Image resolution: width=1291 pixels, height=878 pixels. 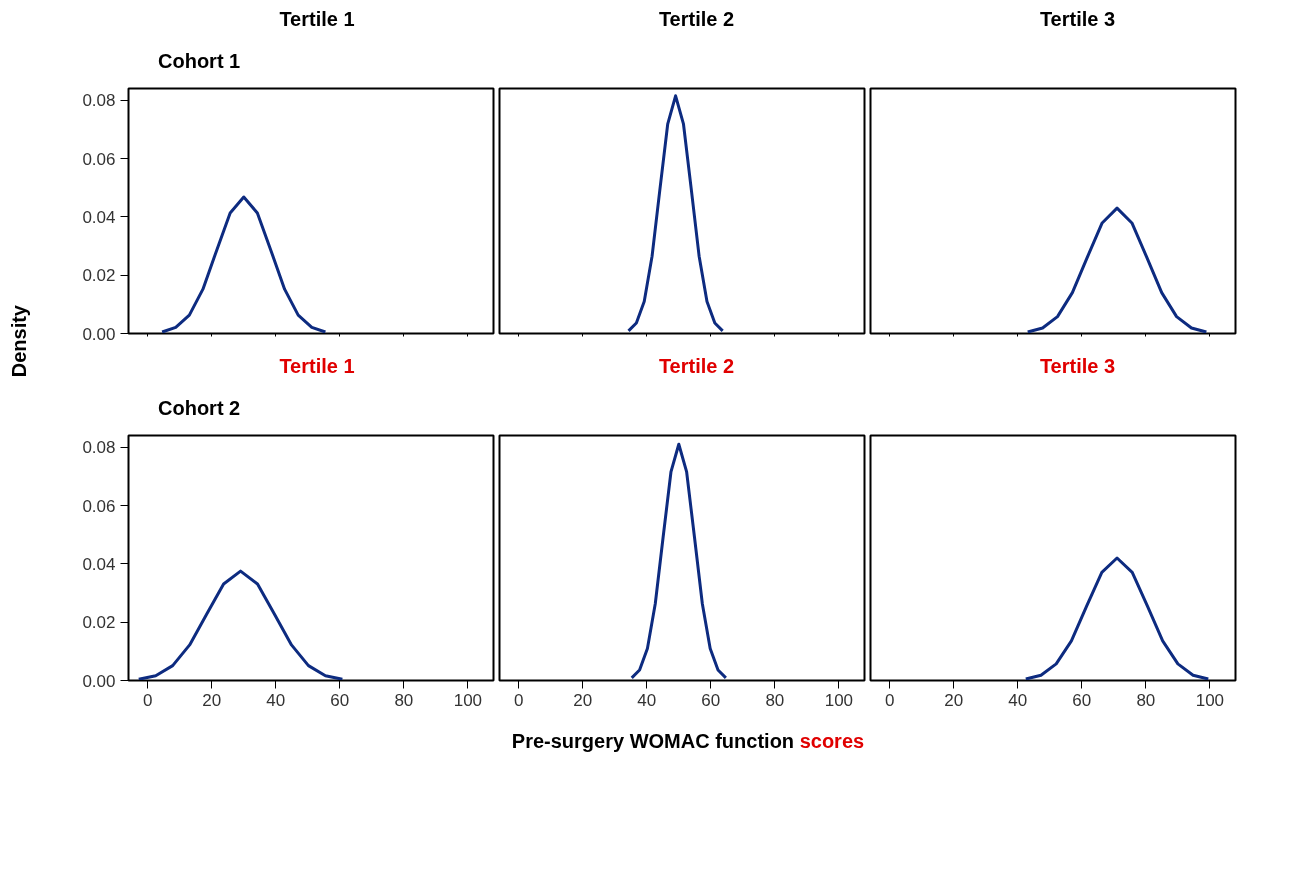 I want to click on text: Cohort 1, so click(x=199, y=61).